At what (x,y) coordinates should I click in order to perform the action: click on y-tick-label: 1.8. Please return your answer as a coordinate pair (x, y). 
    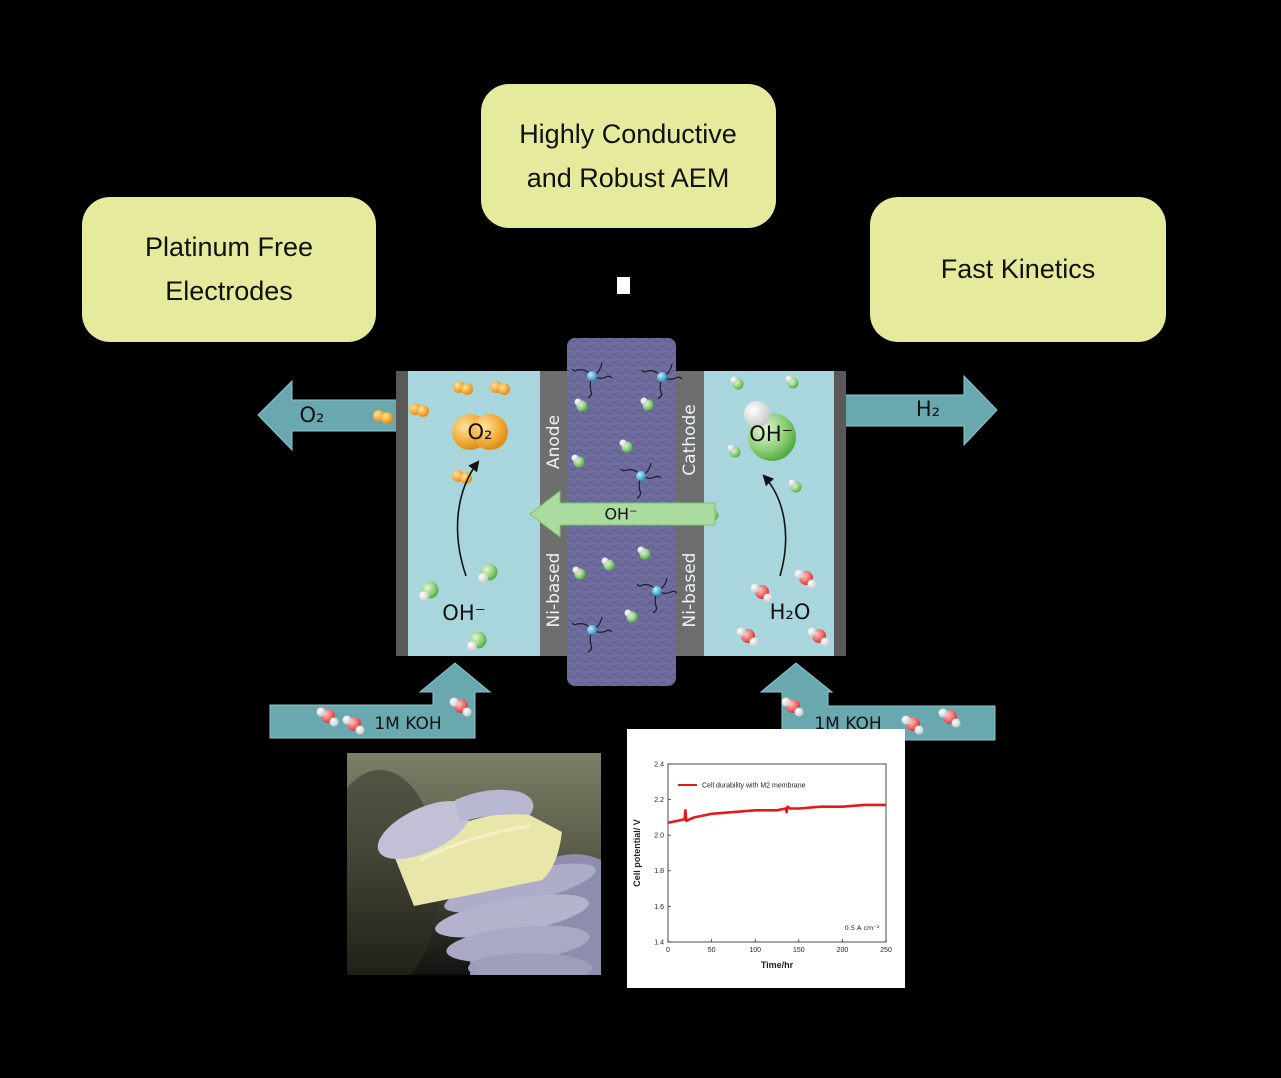
    Looking at the image, I should click on (659, 871).